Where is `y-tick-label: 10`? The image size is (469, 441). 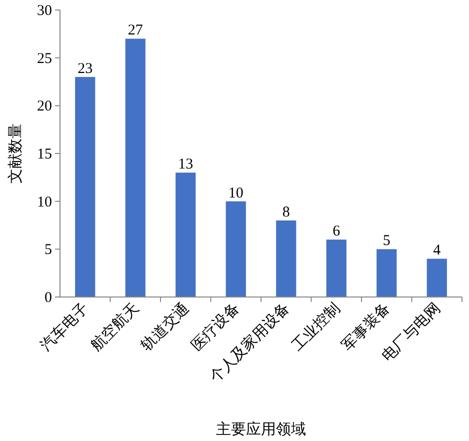 y-tick-label: 10 is located at coordinates (44, 202).